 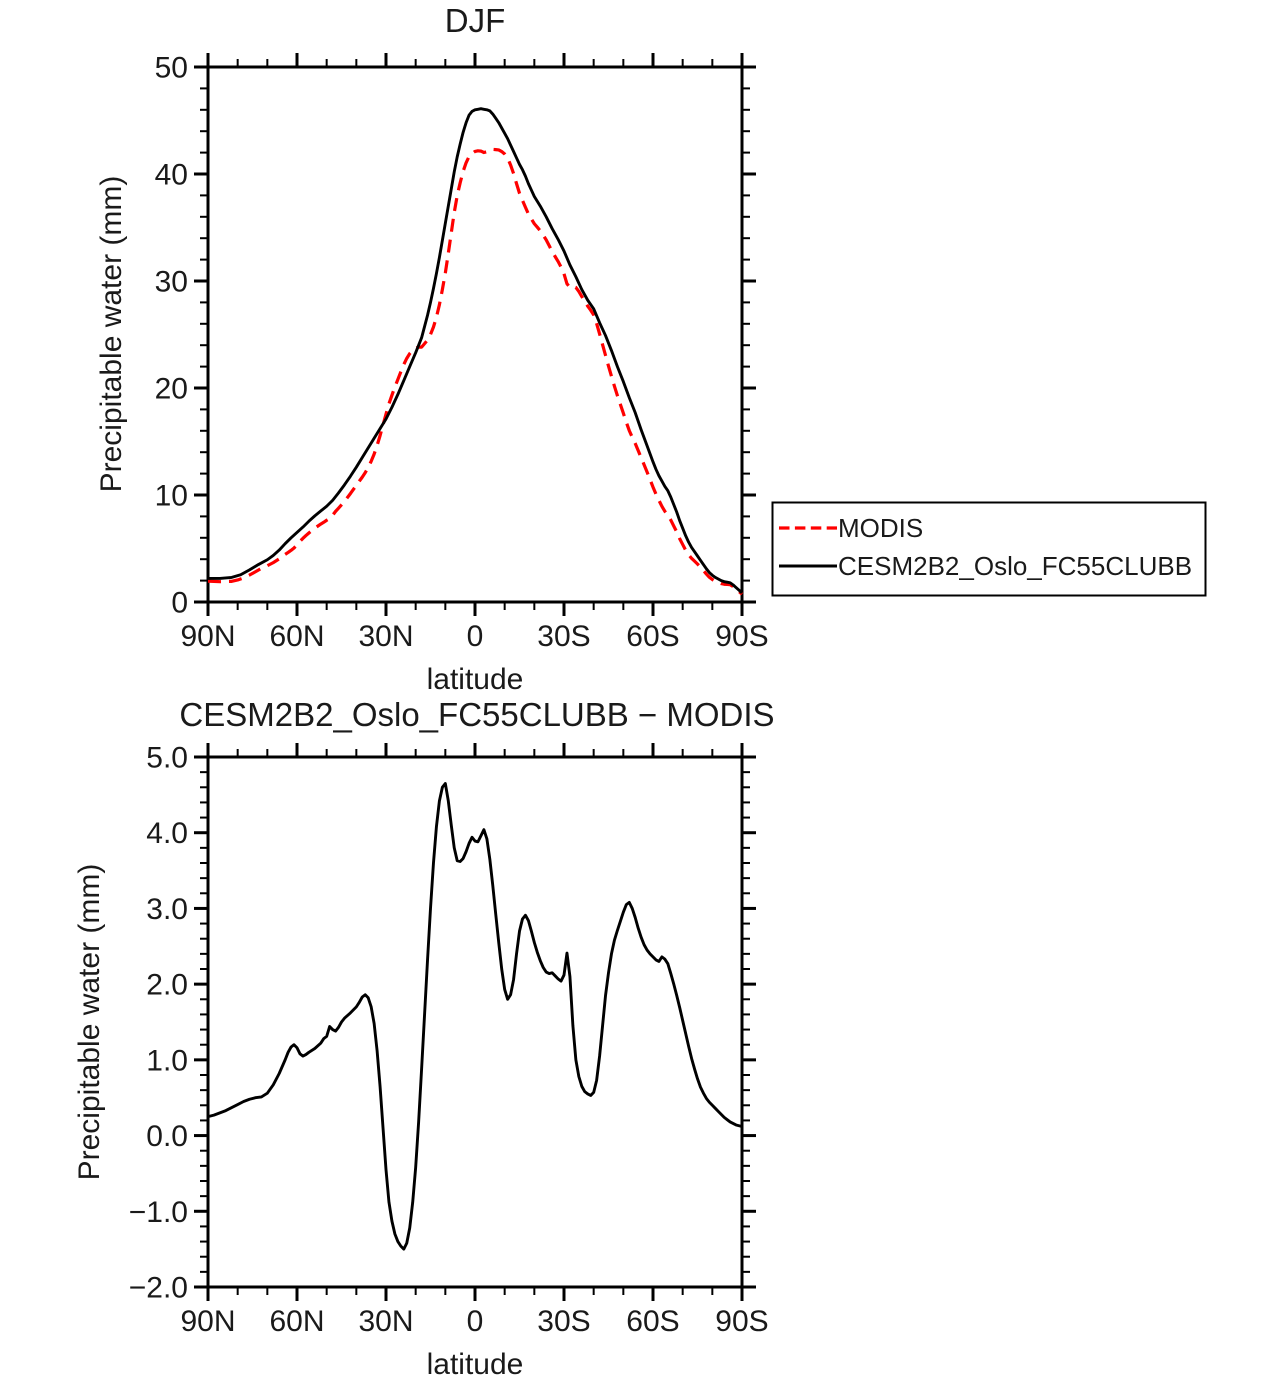 I want to click on top-chart-y-axis-label: Precipitable water (mm), so click(x=111, y=334).